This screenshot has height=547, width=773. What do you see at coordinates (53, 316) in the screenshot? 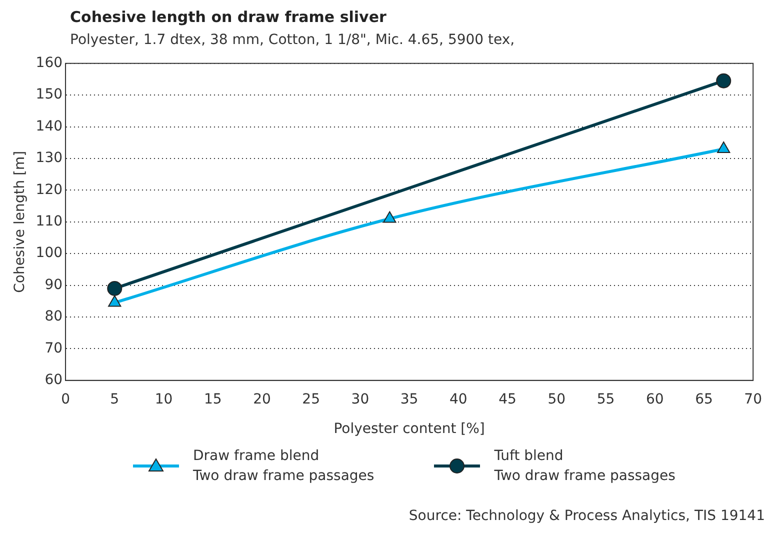
I see `y-tick-label: 80` at bounding box center [53, 316].